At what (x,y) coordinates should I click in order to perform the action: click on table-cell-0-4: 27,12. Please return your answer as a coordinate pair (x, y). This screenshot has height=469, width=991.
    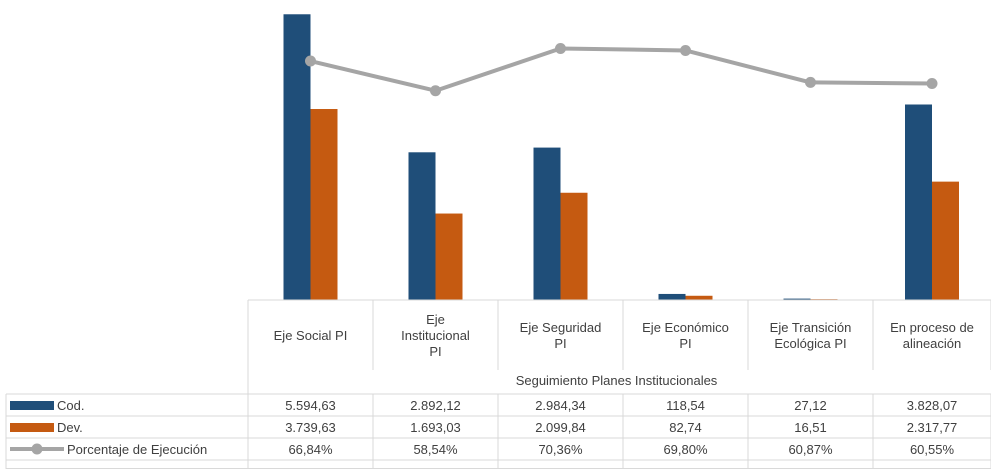
    Looking at the image, I should click on (810, 405).